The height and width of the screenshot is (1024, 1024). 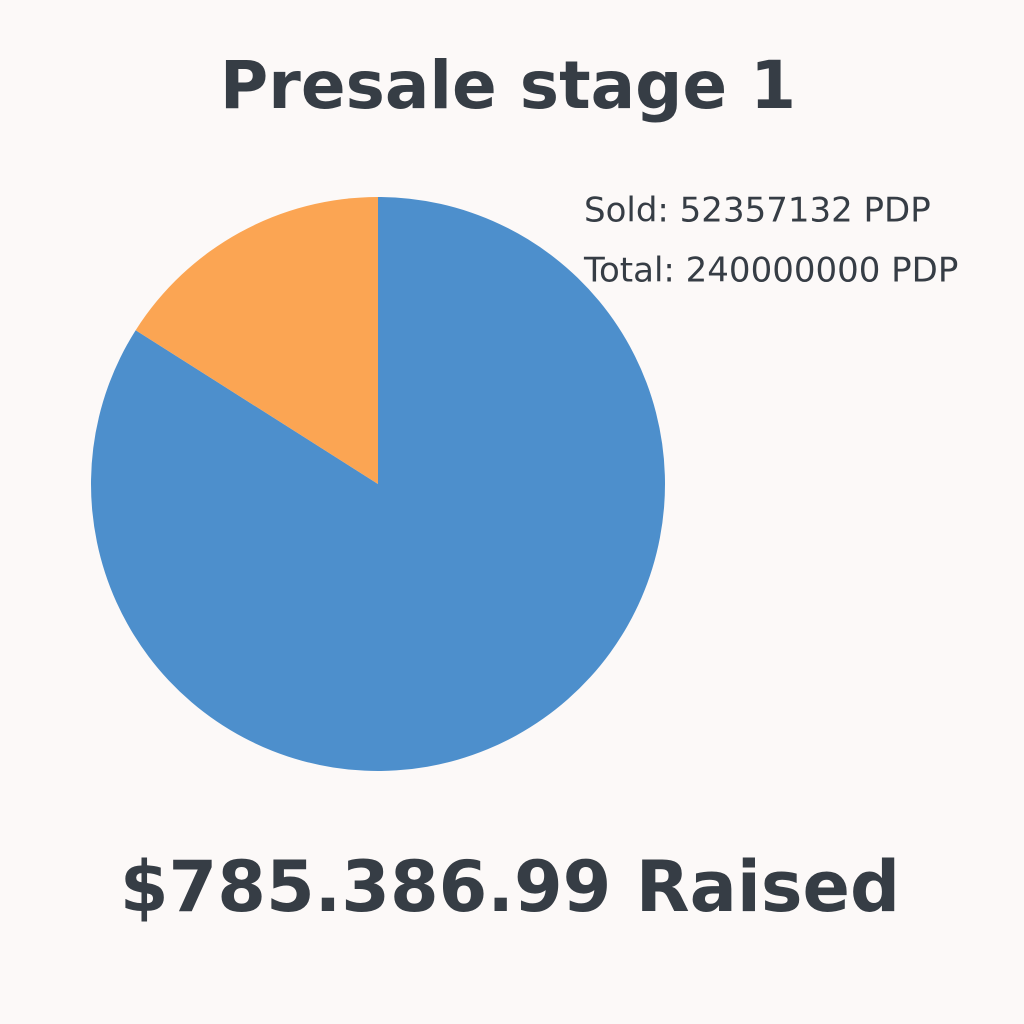 What do you see at coordinates (508, 85) in the screenshot?
I see `chart-title: Presale stage 1` at bounding box center [508, 85].